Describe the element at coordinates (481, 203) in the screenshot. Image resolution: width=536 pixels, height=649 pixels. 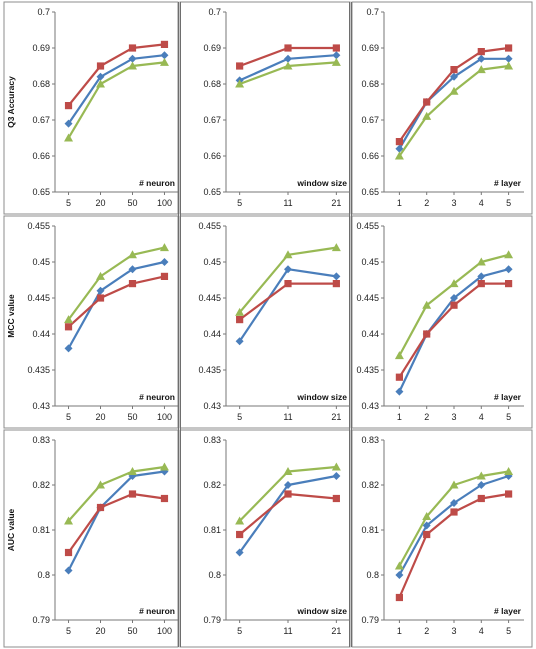
I see `x-tick-label: 4` at that location.